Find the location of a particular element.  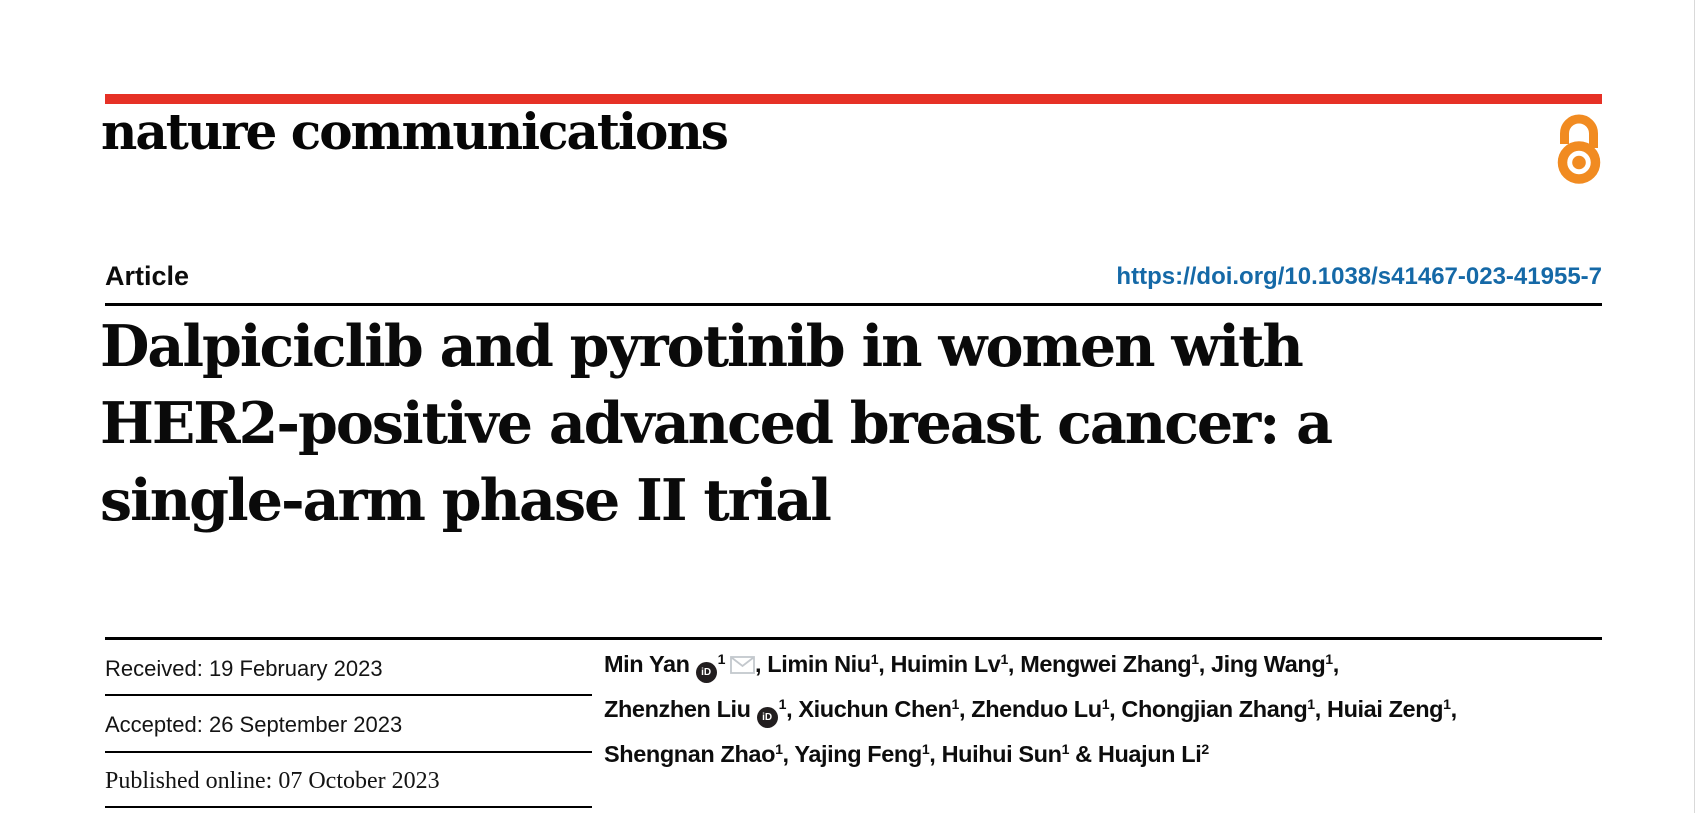

journal-wordmark: nature communications is located at coordinates (415, 131).